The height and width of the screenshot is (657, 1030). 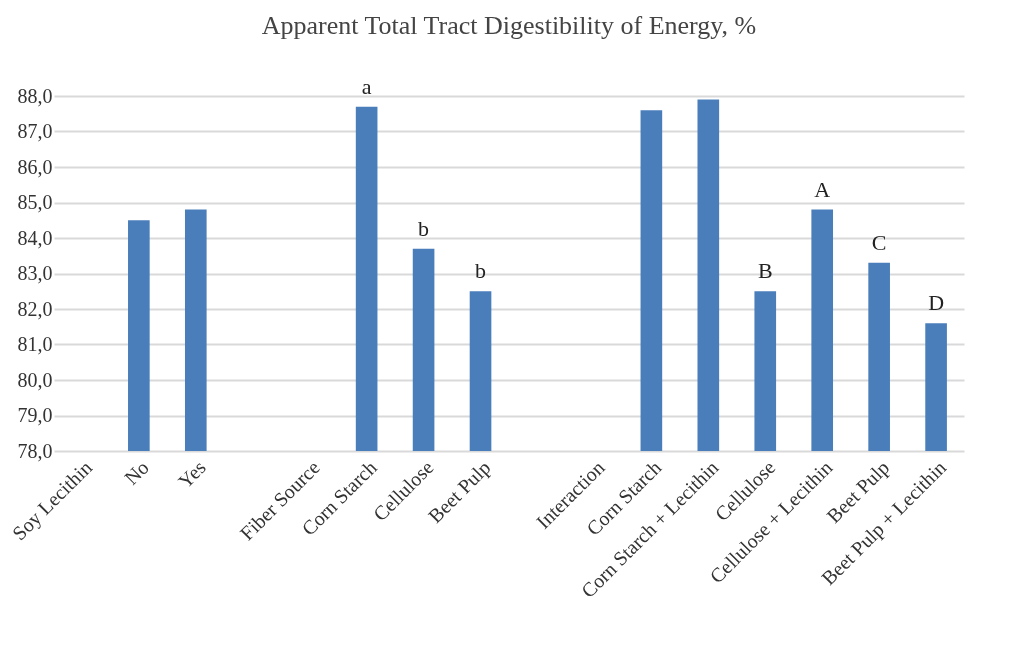 I want to click on y-tick-label: 85,0, so click(x=35, y=202).